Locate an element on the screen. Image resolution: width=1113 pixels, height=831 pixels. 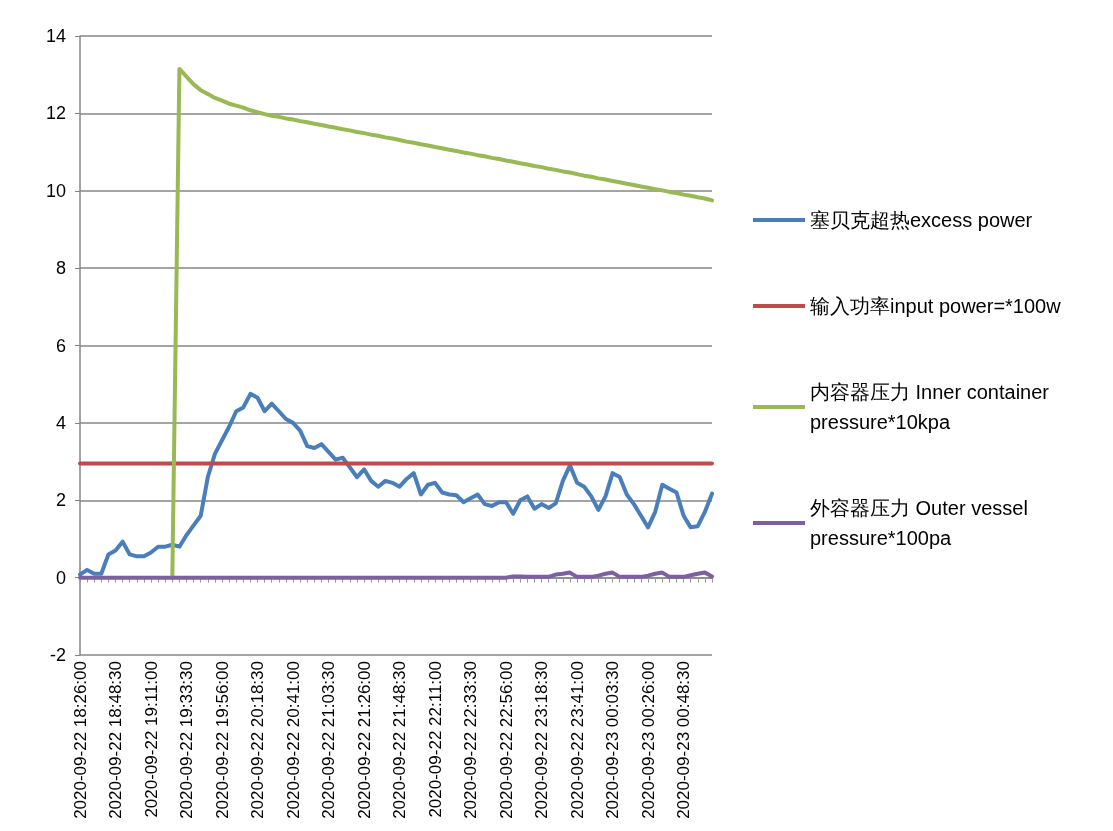
legend-label: 塞贝克超热excess power is located at coordinates (921, 220).